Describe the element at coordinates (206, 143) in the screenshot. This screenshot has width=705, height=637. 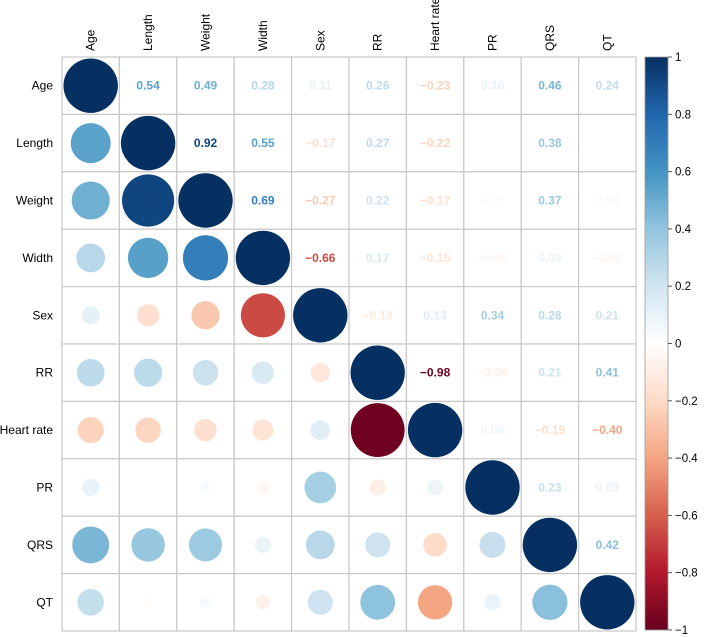
I see `coefficient-label: 0.92` at that location.